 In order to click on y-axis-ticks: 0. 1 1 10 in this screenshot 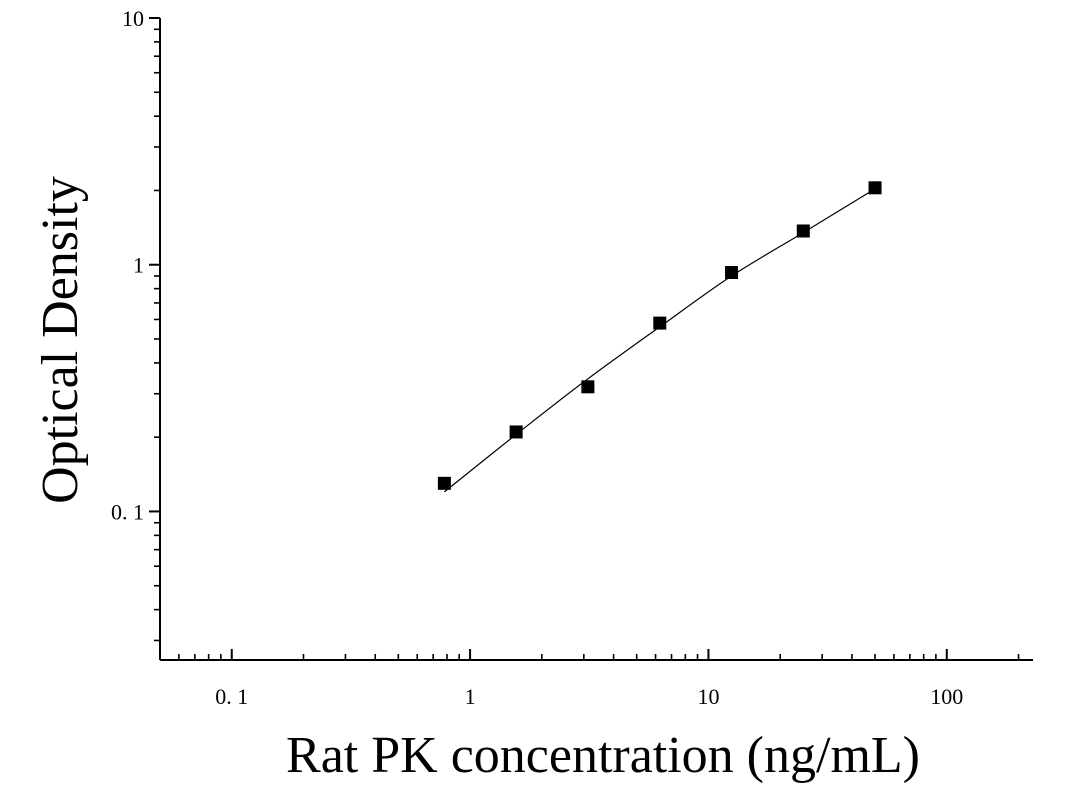, I will do `click(135, 324)`.